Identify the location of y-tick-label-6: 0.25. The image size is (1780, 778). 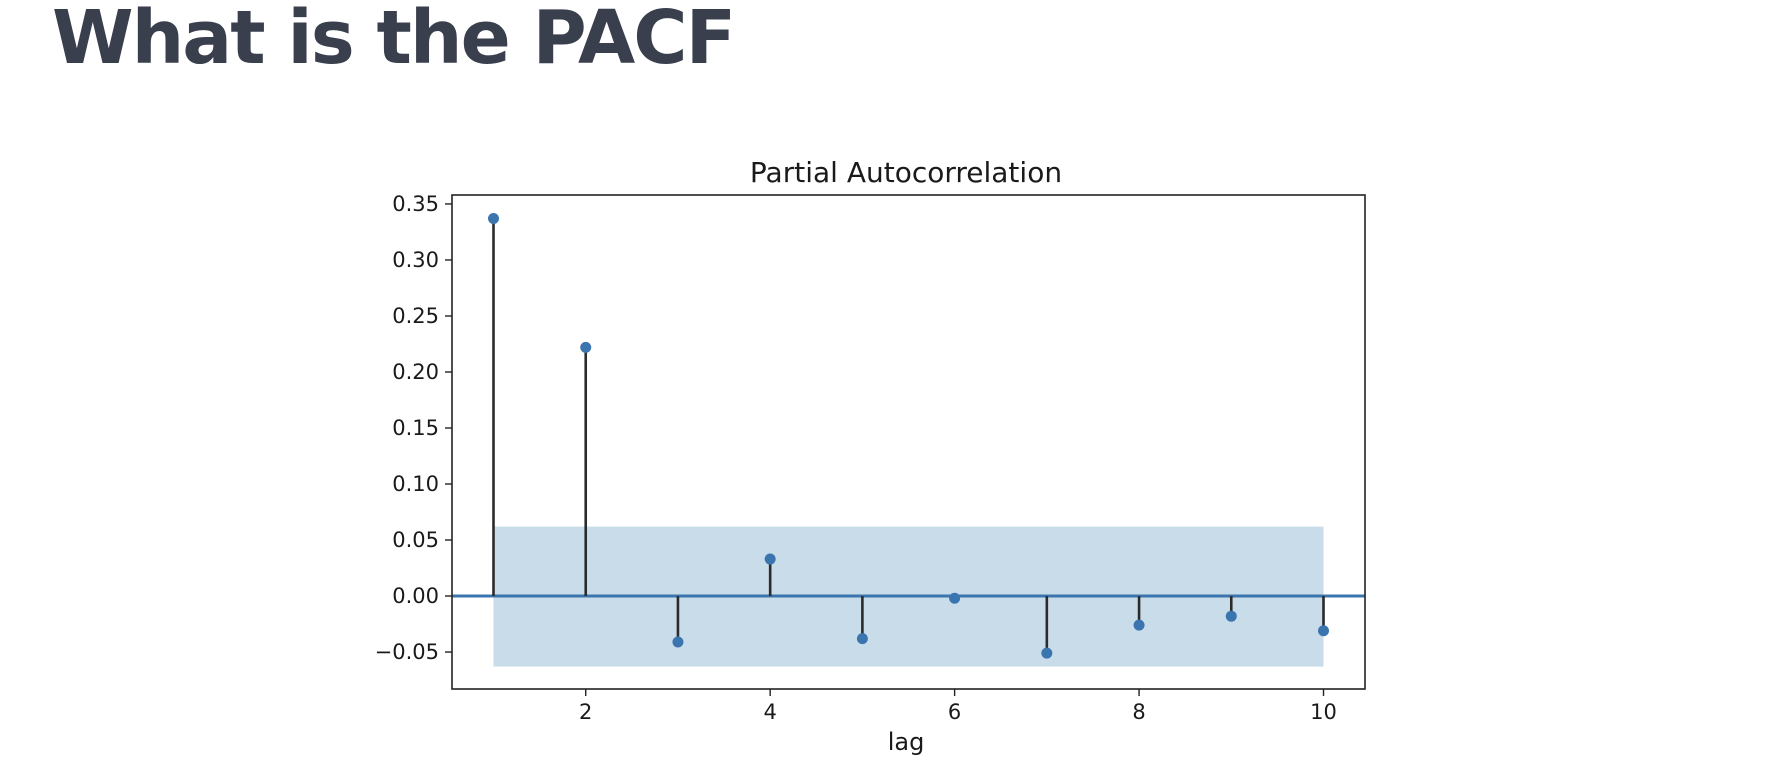
(415, 316).